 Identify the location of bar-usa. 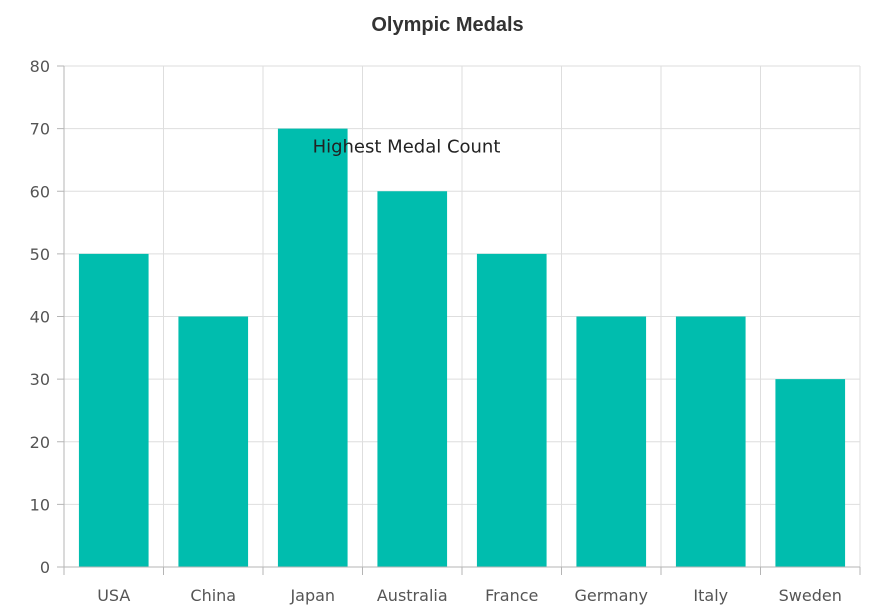
(113, 410).